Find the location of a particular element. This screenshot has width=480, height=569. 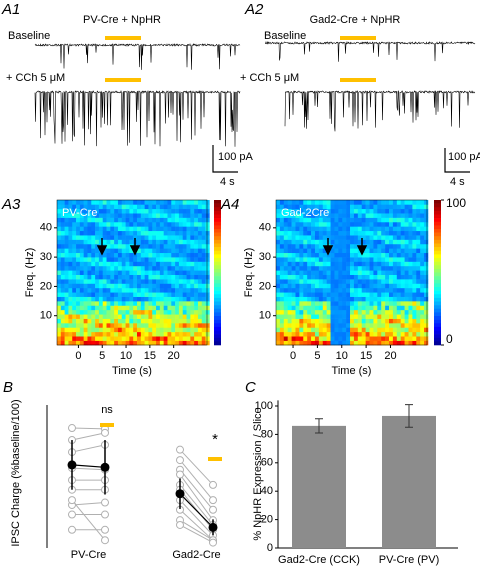

scale-bars is located at coordinates (341, 159).